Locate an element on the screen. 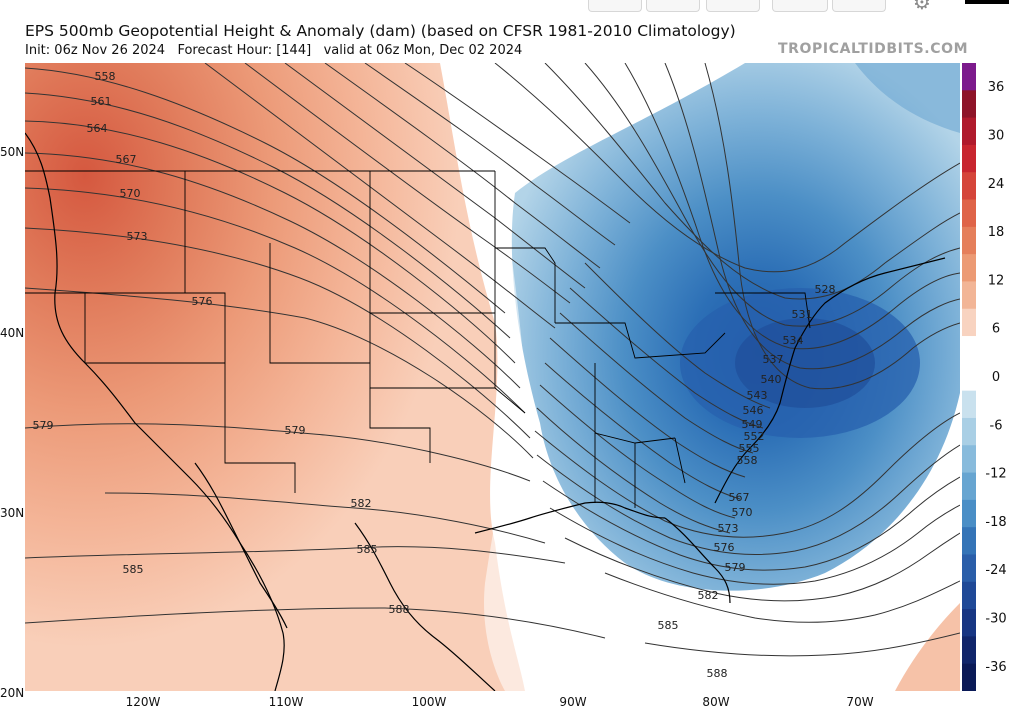 This screenshot has width=1013, height=715. lat-label: 20N is located at coordinates (12, 693).